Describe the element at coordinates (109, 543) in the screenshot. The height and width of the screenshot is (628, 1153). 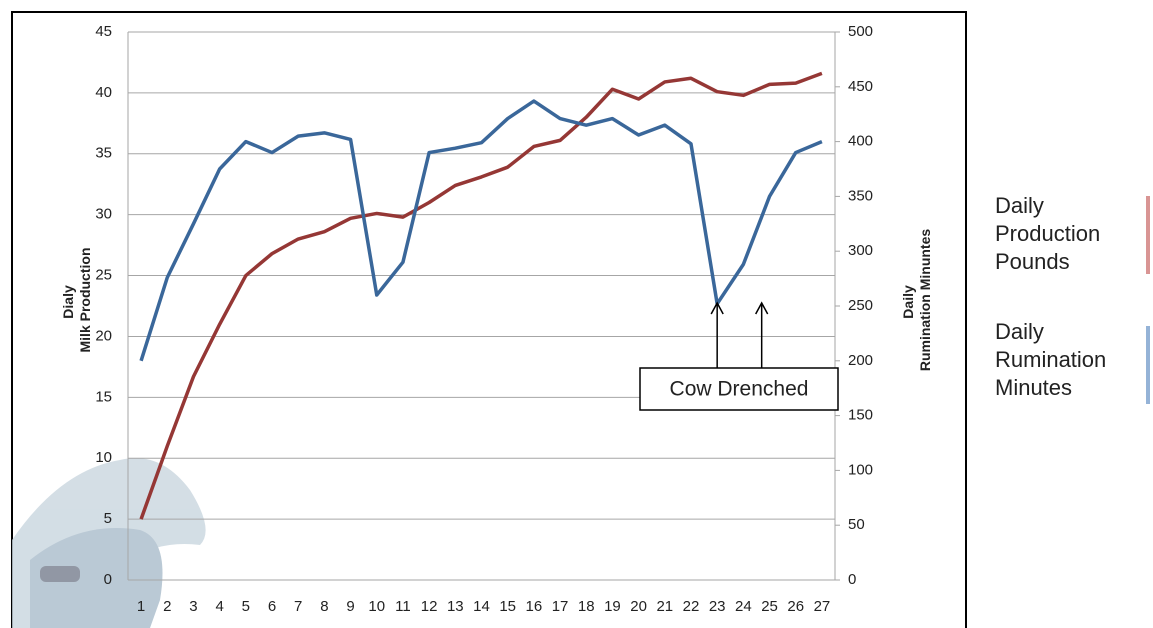
I see `cow-decoration` at that location.